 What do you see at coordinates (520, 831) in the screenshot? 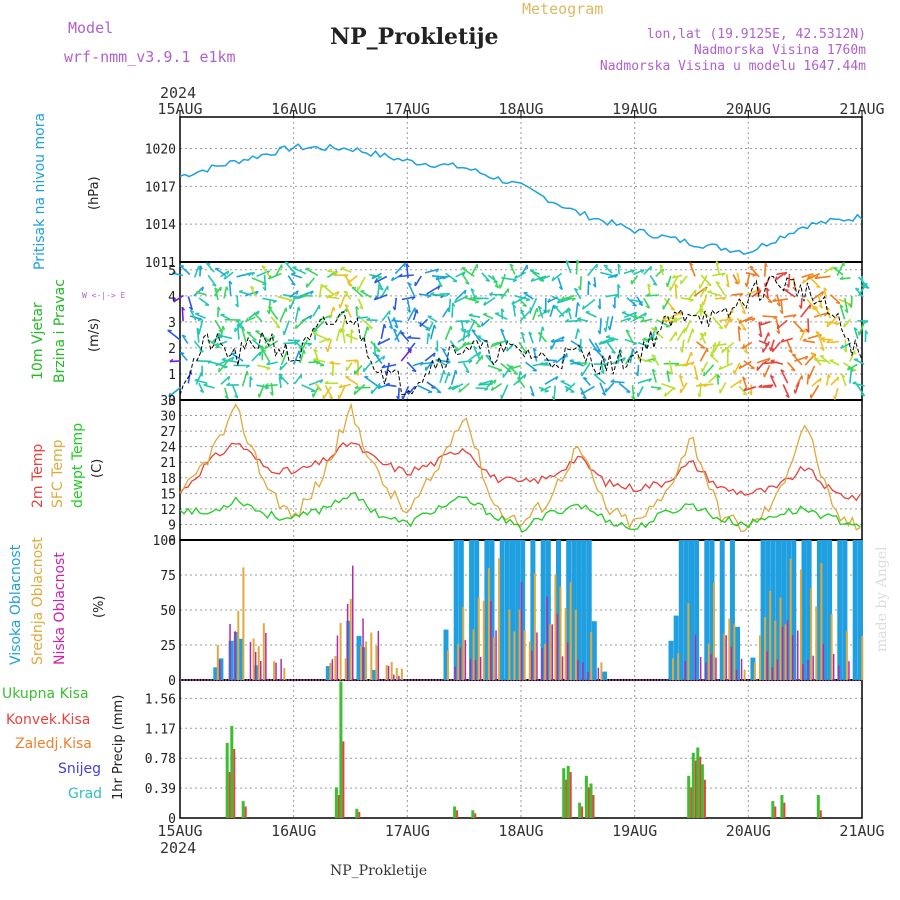
I see `x-tick-label-bottom: 18AUG` at bounding box center [520, 831].